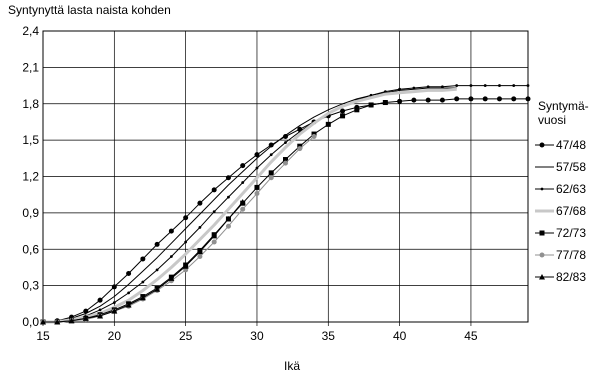 This screenshot has width=590, height=376. I want to click on legend-item: 77/78, so click(560, 255).